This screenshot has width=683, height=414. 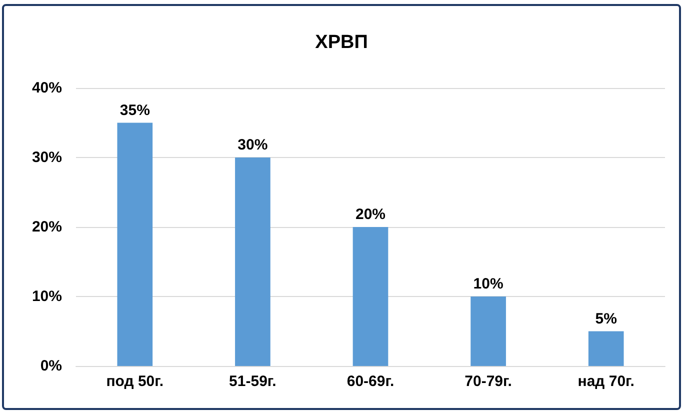 What do you see at coordinates (253, 145) in the screenshot?
I see `data-label: 30%` at bounding box center [253, 145].